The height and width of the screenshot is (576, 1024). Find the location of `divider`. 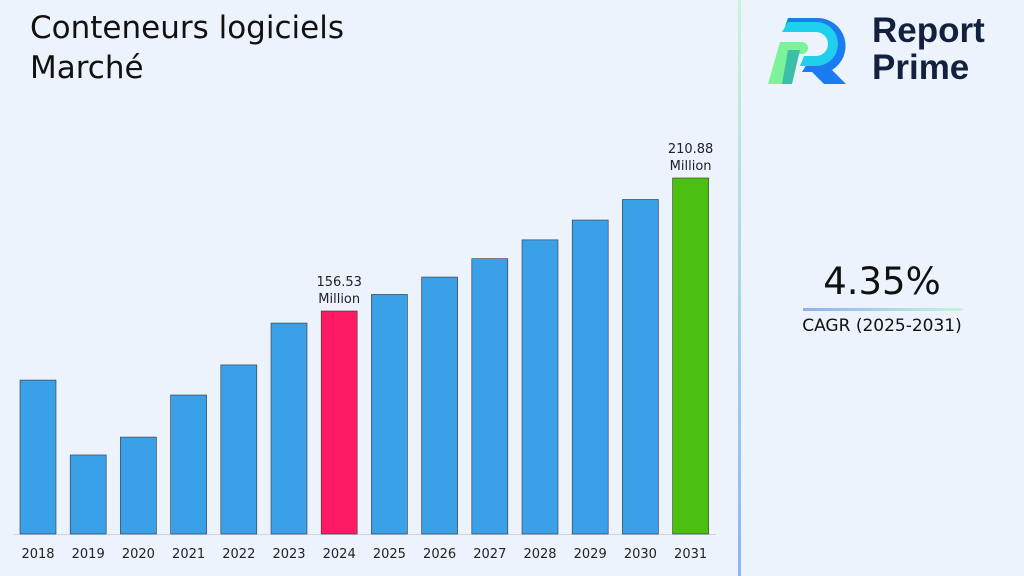

divider is located at coordinates (739, 288).